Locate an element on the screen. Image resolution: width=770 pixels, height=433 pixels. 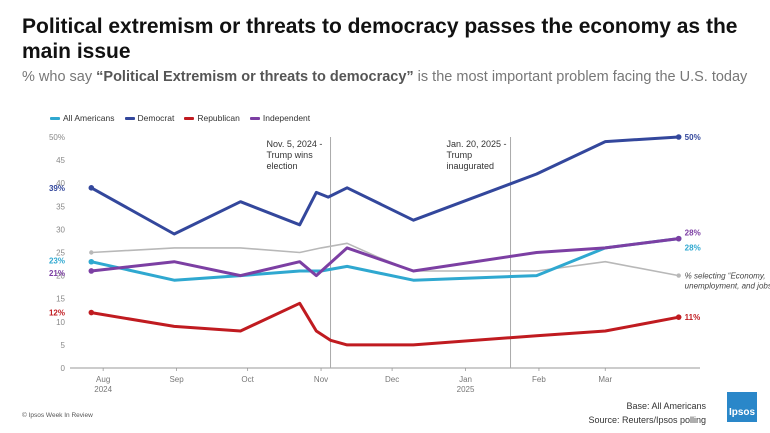
legend-item-all_americans: All Americans is located at coordinates (82, 118).